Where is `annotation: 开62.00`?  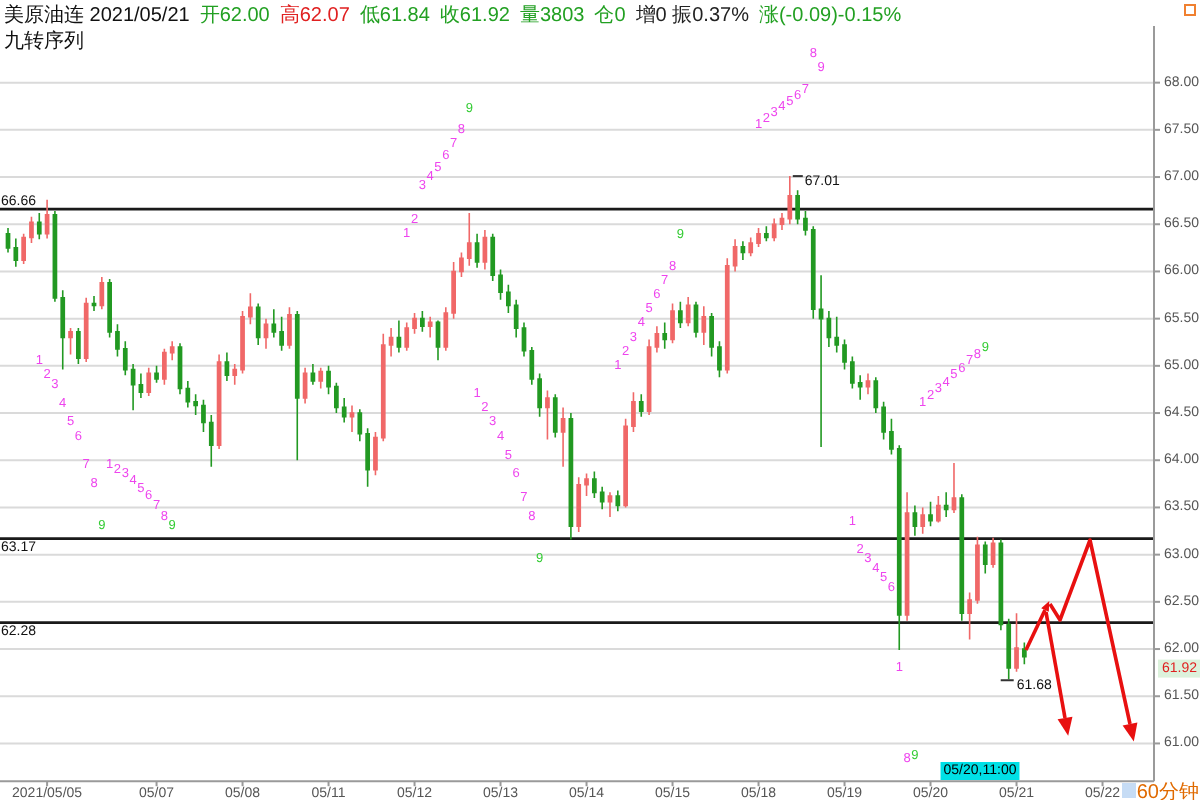
annotation: 开62.00 is located at coordinates (235, 16).